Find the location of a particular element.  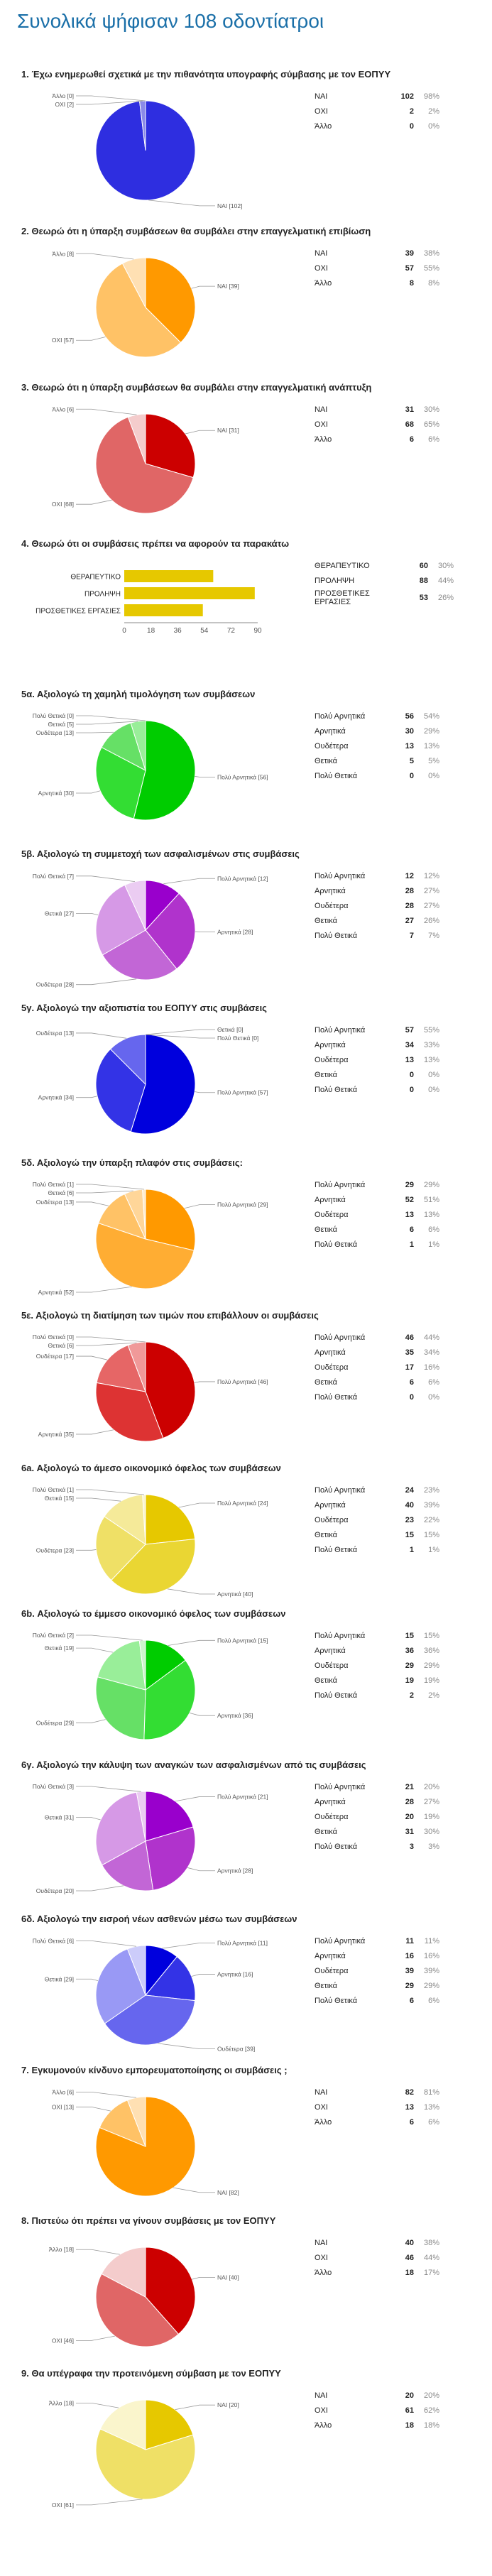

count-value: 39 is located at coordinates (409, 253).